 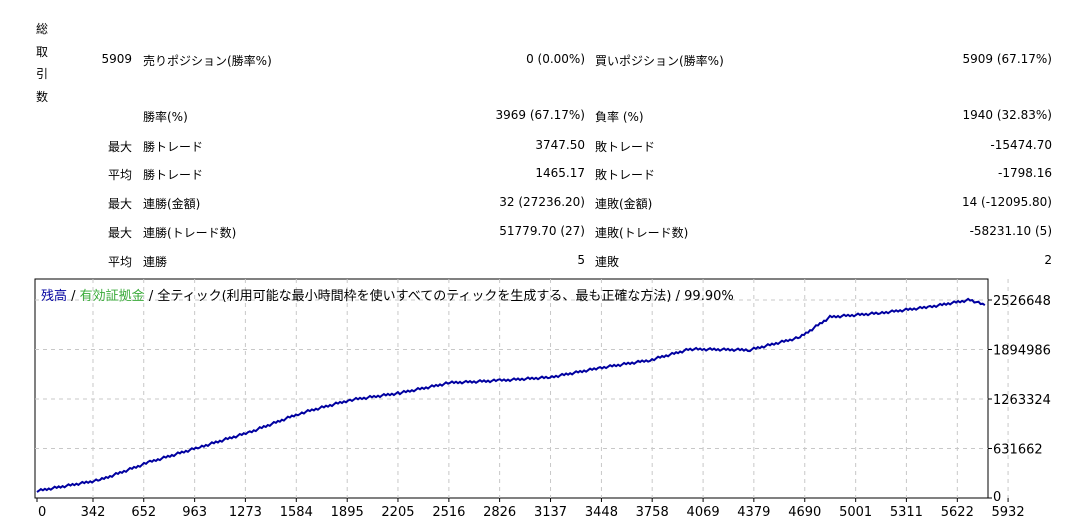 I want to click on x-tick-label: 342, so click(x=93, y=512).